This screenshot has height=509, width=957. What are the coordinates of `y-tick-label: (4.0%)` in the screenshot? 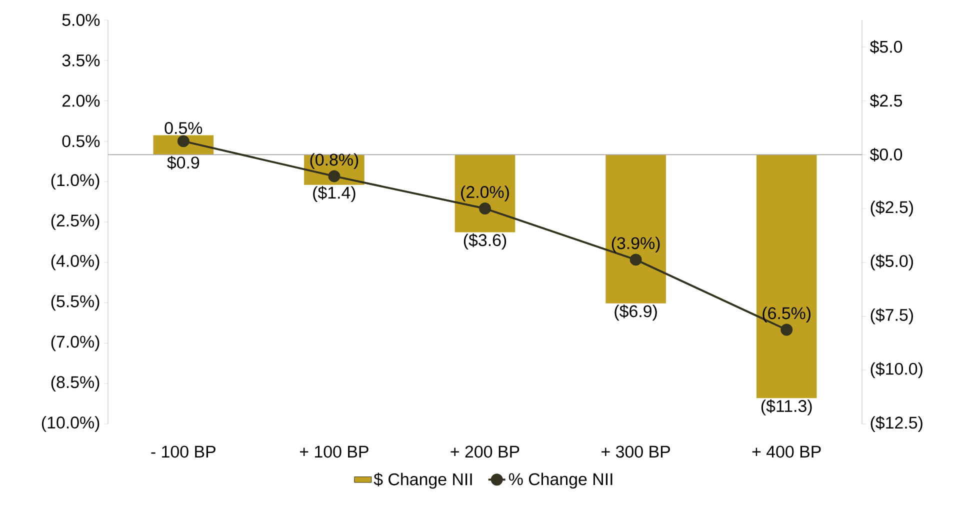 It's located at (75, 262).